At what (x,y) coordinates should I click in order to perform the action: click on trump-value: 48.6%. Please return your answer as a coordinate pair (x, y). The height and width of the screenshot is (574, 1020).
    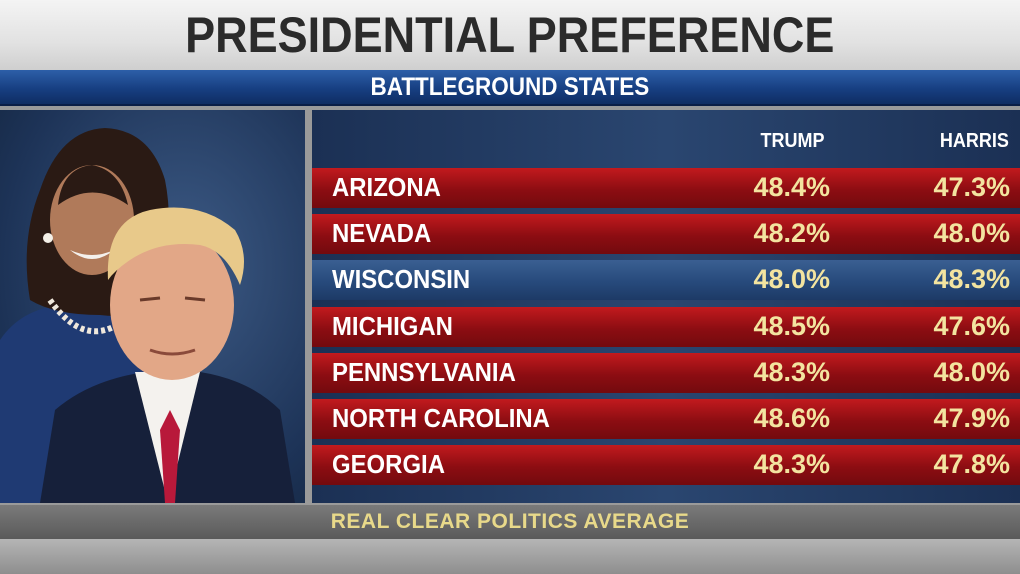
    Looking at the image, I should click on (791, 418).